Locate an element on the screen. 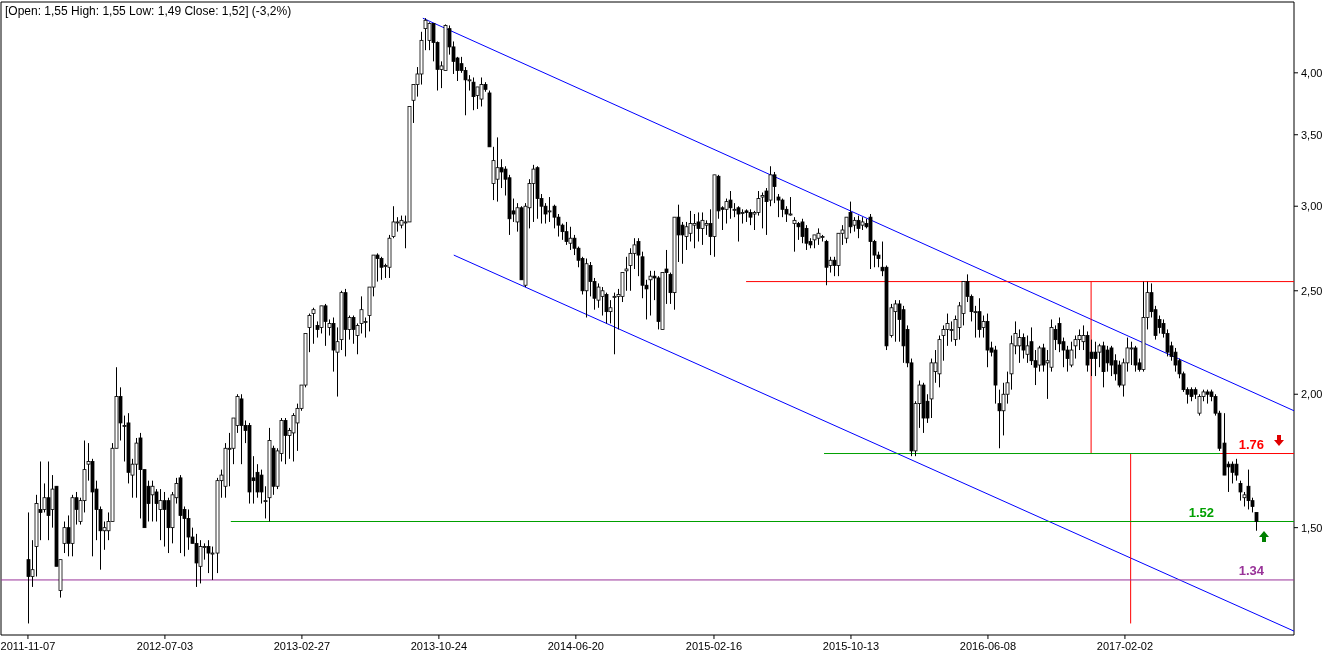  chart-title: [Open: 1,55 High: 1,55 Low: 1,49 Close: 1,52] (-3,2%) is located at coordinates (148, 11).